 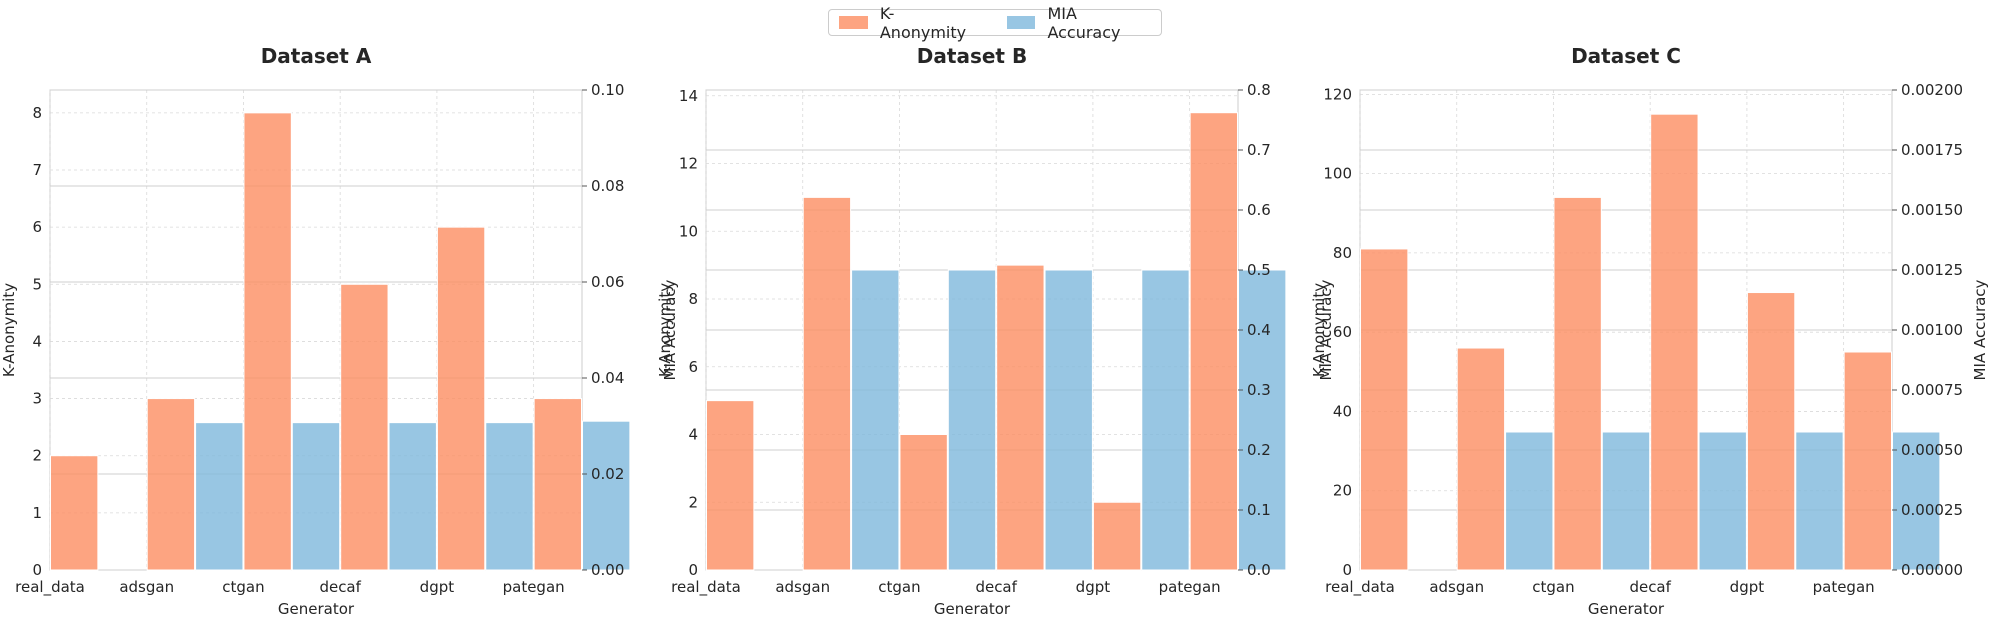 I want to click on legend-item-k-anonymity: K-Anonymity, so click(x=908, y=23).